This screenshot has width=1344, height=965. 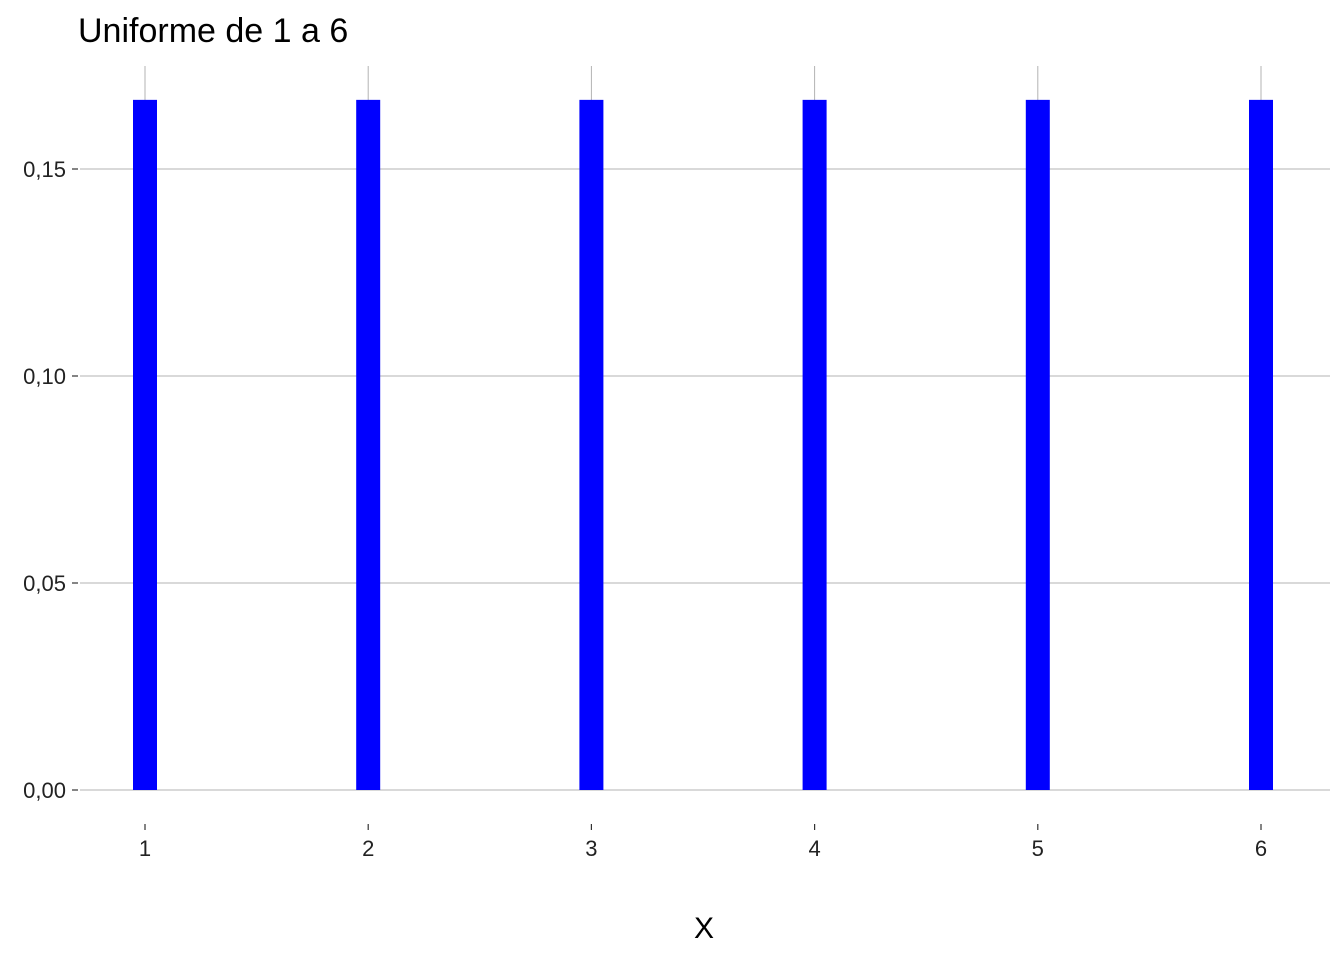 What do you see at coordinates (368, 848) in the screenshot?
I see `x-tick-label: 2` at bounding box center [368, 848].